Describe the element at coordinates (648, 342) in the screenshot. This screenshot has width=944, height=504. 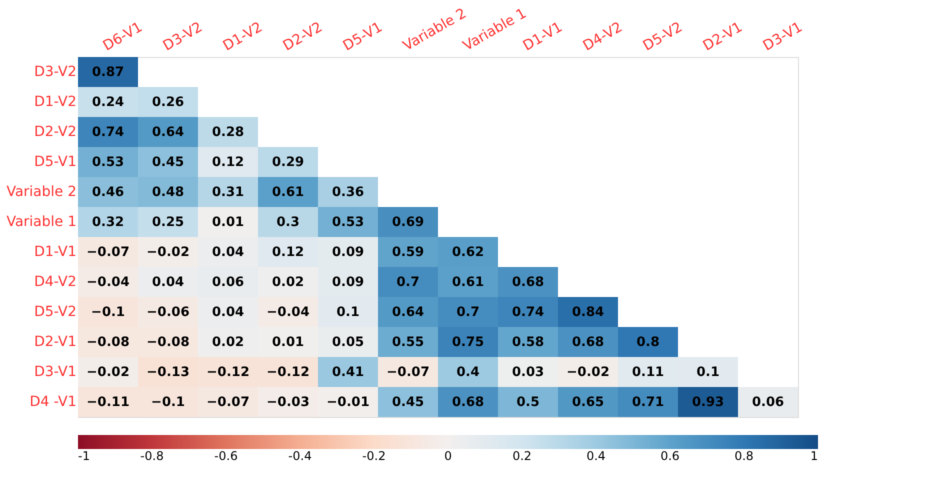
I see `data-label: 0.8` at that location.